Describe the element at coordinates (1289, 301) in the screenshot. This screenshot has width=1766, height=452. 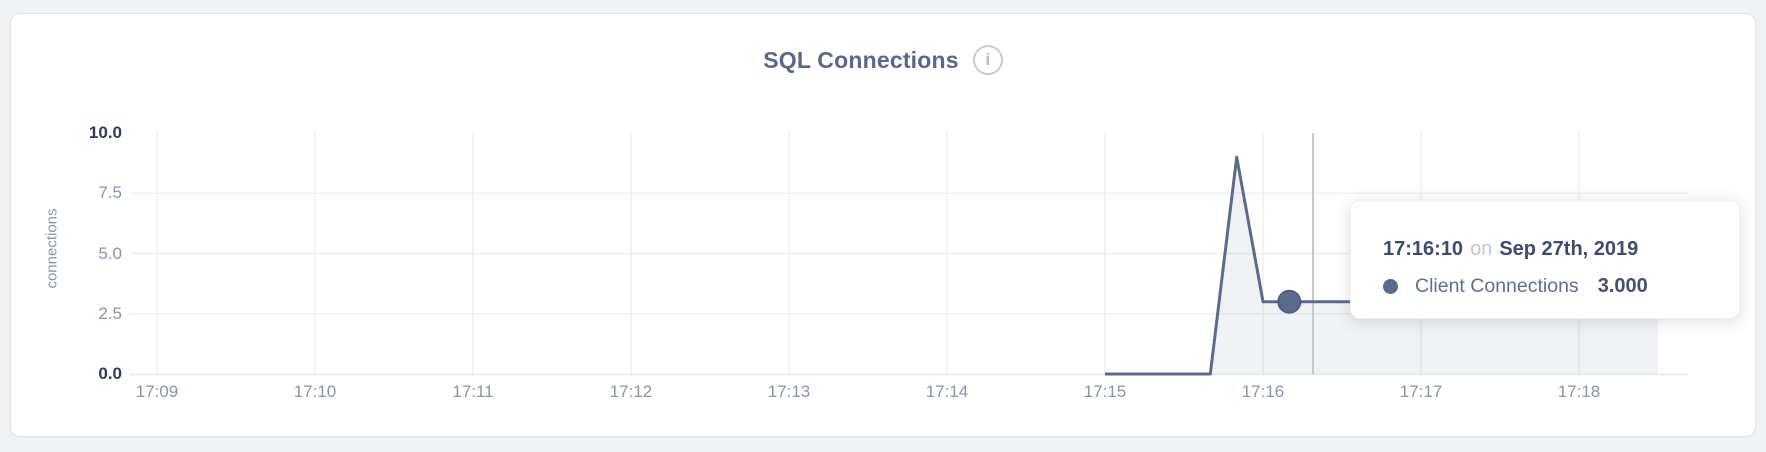
I see `highlighted-point` at that location.